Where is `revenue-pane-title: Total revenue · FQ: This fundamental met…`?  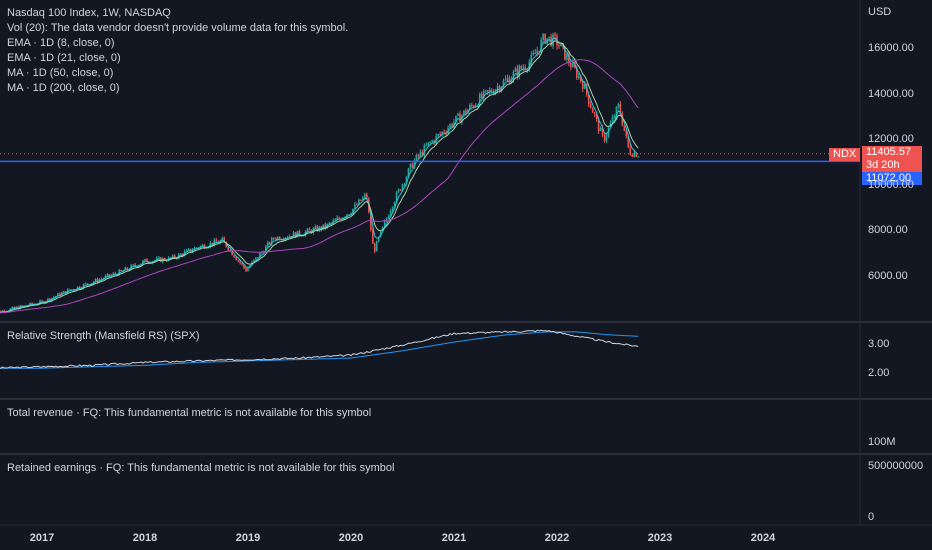
revenue-pane-title: Total revenue · FQ: This fundamental met… is located at coordinates (189, 413).